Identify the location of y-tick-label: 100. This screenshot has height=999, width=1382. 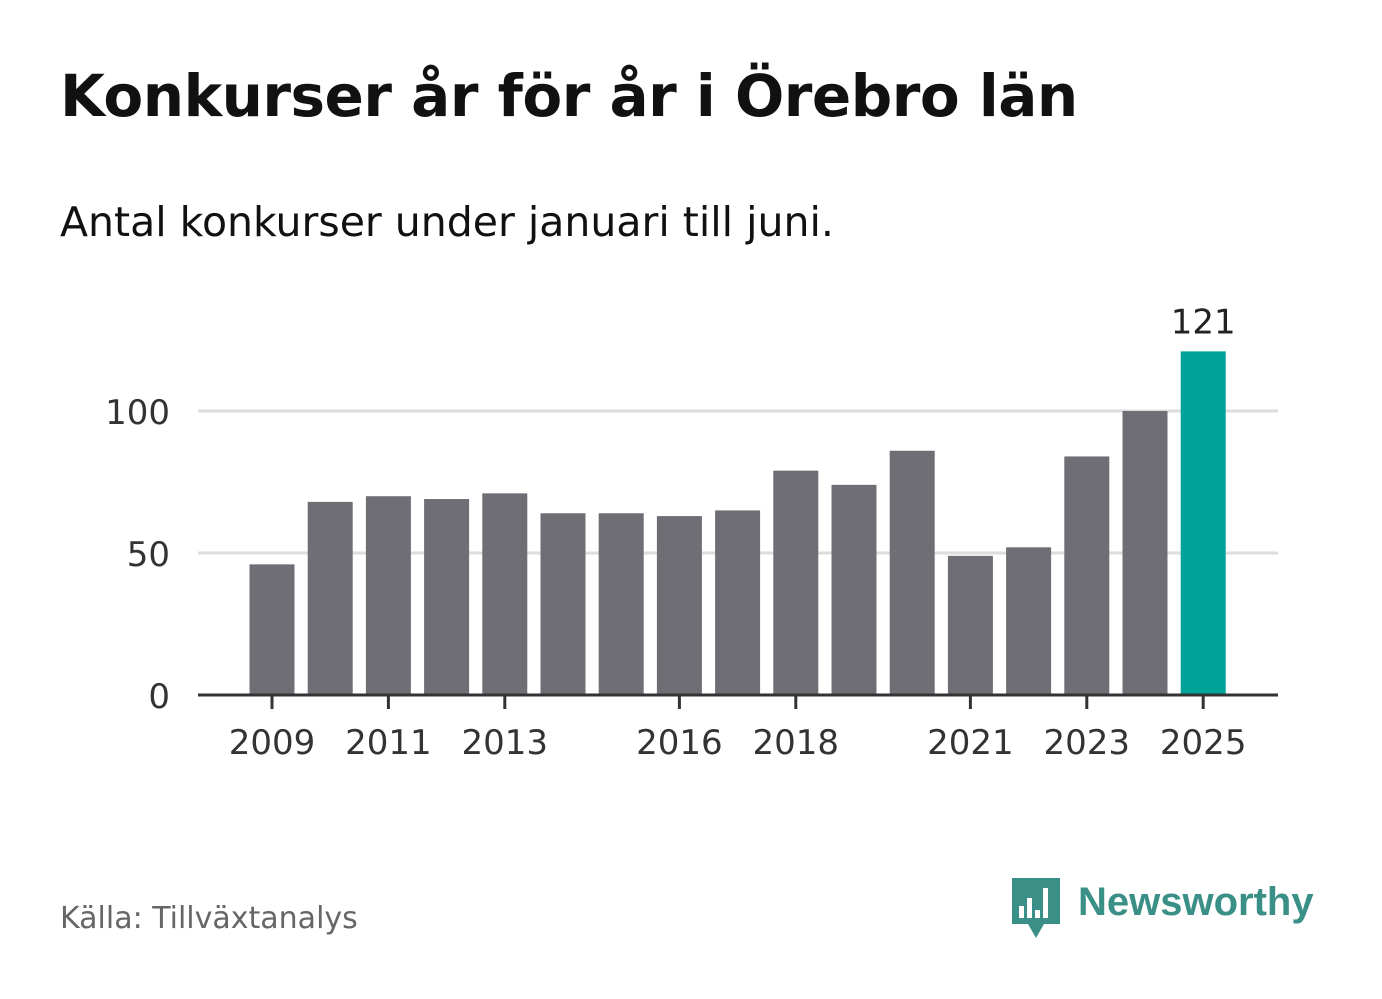
(137, 413).